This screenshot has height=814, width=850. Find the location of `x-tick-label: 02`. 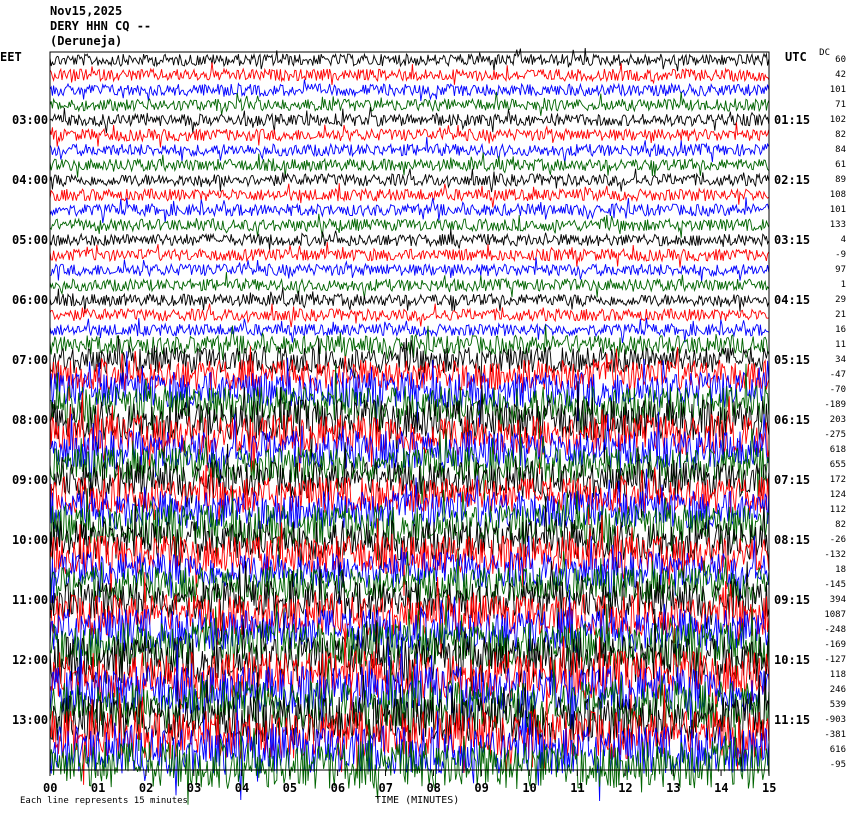

x-tick-label: 02 is located at coordinates (146, 788).